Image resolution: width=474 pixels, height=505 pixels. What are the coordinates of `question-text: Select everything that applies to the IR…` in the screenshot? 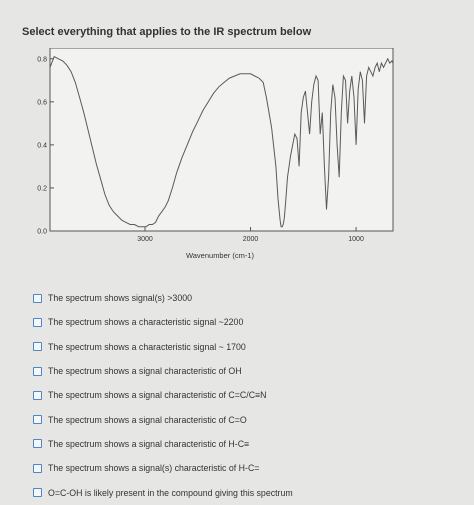 It's located at (167, 32).